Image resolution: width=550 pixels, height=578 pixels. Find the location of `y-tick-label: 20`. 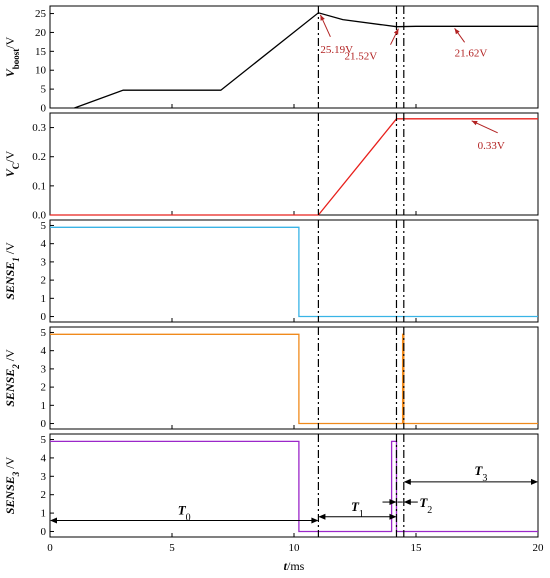

y-tick-label: 20 is located at coordinates (41, 33).